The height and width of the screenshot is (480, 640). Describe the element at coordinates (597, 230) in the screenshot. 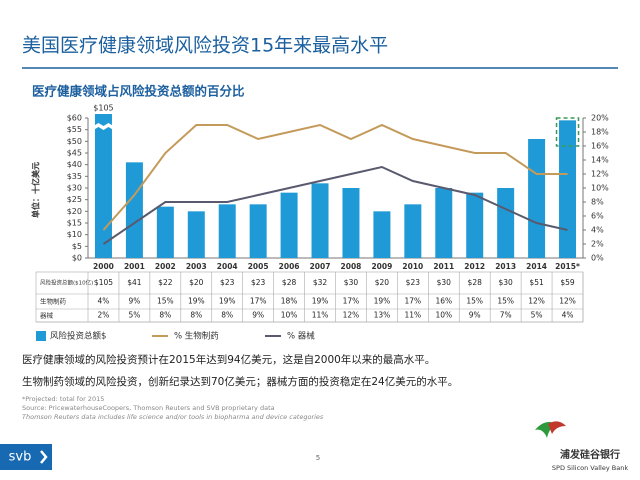

I see `y2-tick-label: 4%` at that location.